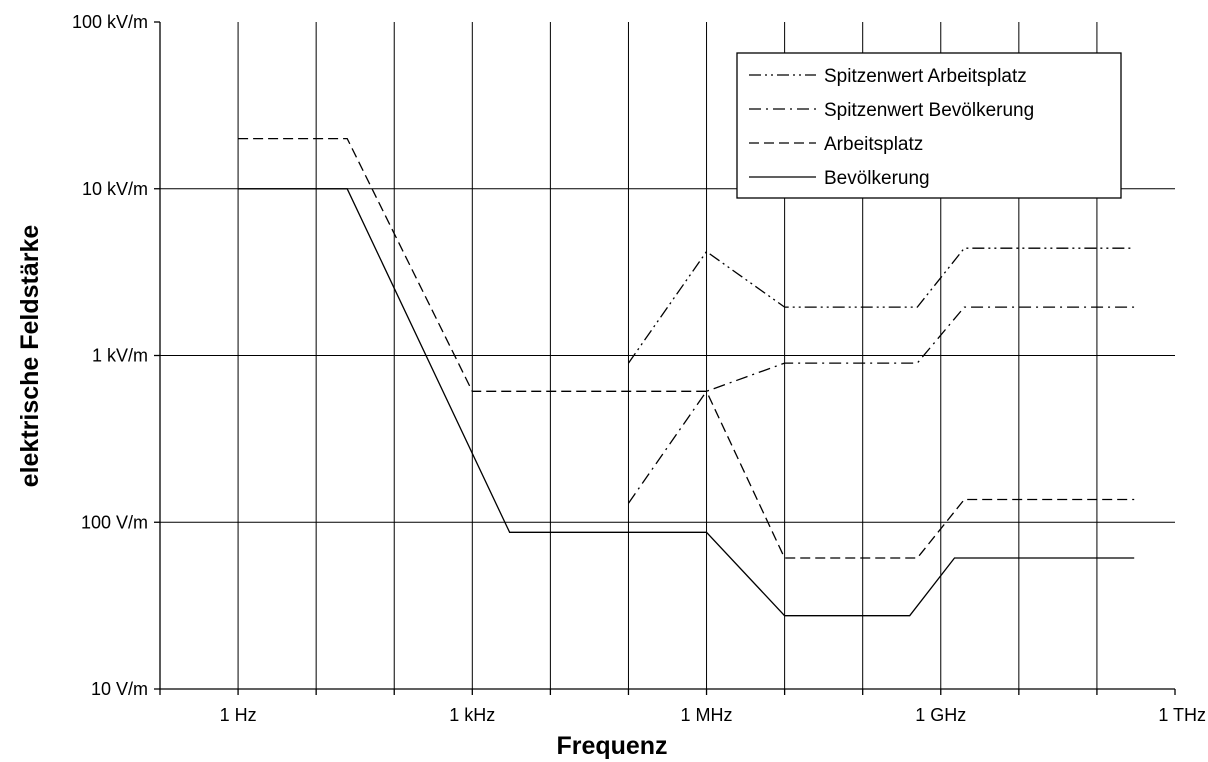  I want to click on x-axis-title: Frequenz, so click(611, 746).